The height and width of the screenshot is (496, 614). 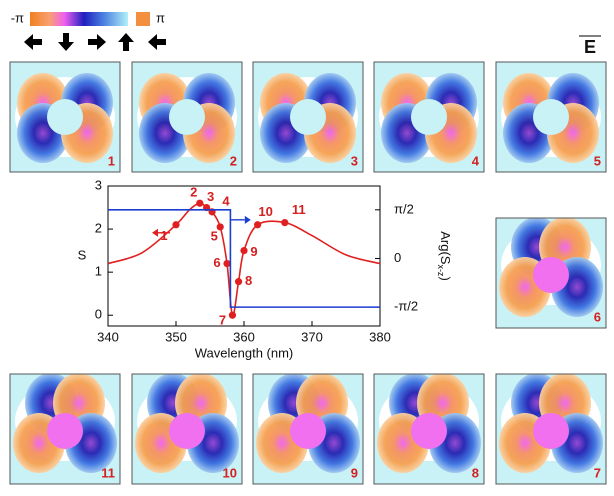 What do you see at coordinates (176, 336) in the screenshot?
I see `x-tick-label: 350` at bounding box center [176, 336].